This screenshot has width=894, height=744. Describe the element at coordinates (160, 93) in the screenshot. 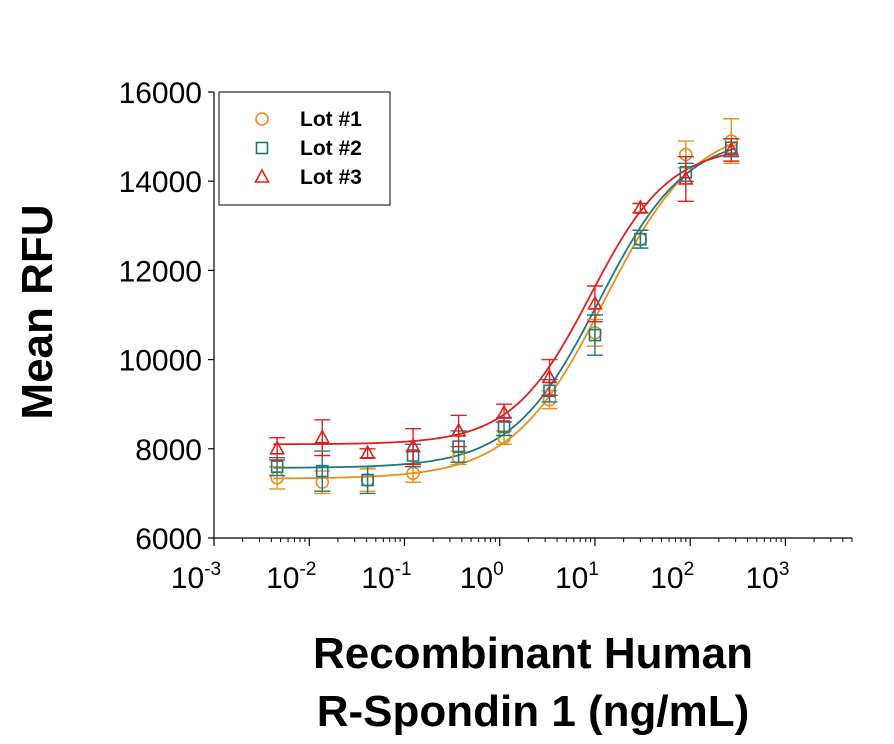

I see `y-tick-label: 16000` at that location.